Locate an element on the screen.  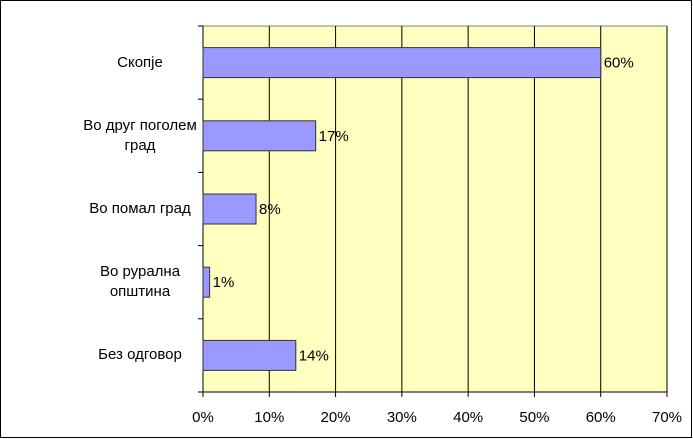
x-tick-label: 70% is located at coordinates (667, 417).